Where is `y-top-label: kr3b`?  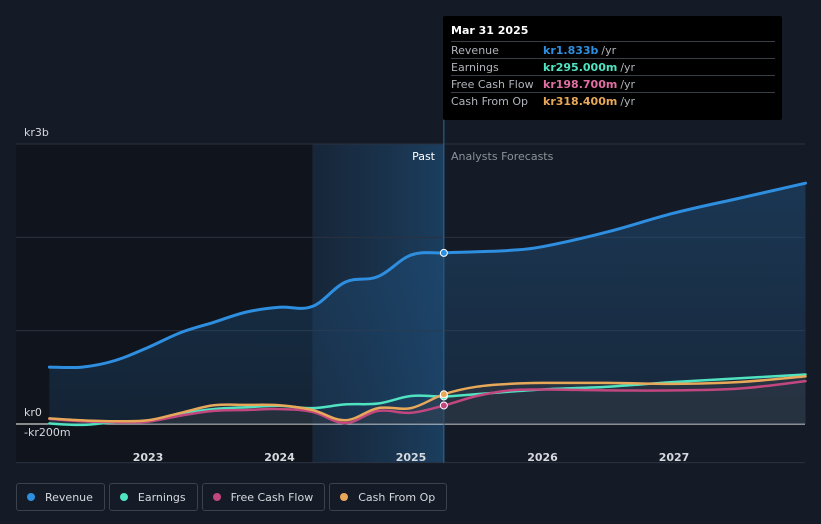 y-top-label: kr3b is located at coordinates (36, 132).